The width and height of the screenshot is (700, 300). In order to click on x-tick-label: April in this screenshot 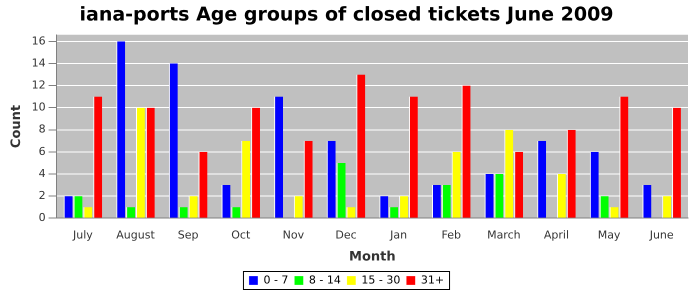, I will do `click(557, 235)`.